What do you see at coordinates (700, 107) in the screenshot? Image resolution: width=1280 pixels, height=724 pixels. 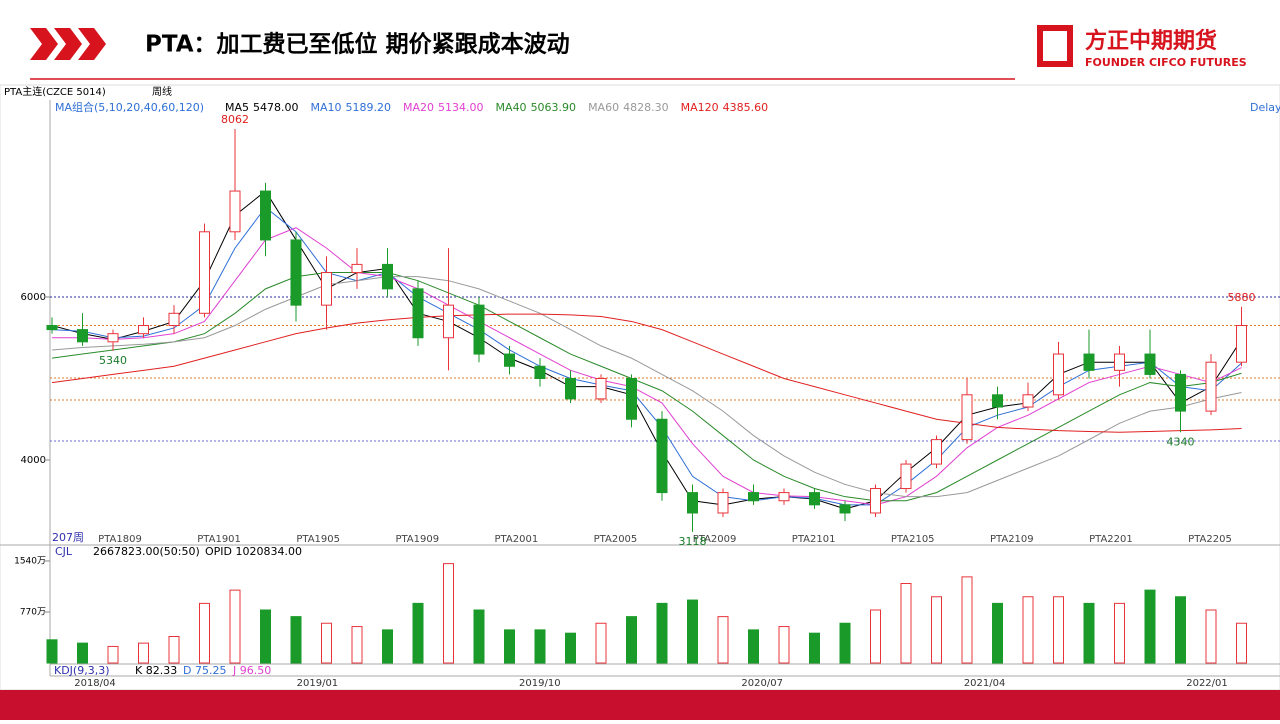 I see `legend-name: MA120` at bounding box center [700, 107].